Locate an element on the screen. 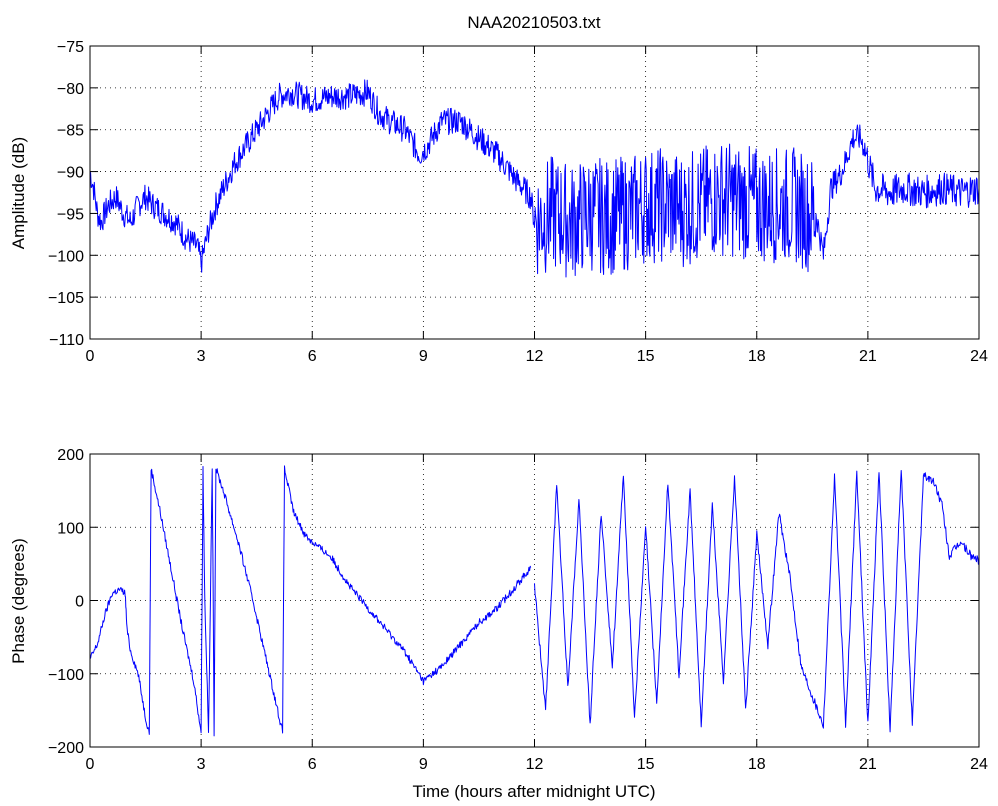 Image resolution: width=998 pixels, height=806 pixels. phase-y-tick-label: −200 is located at coordinates (66, 748).